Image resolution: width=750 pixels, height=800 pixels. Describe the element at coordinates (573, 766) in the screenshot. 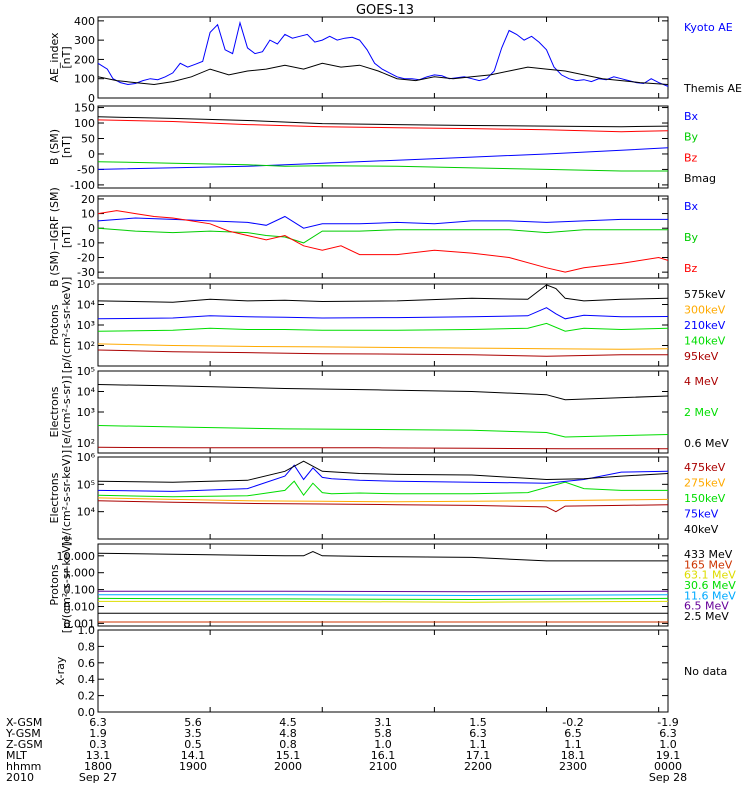

I see `xaxis-row-value: 2300` at that location.